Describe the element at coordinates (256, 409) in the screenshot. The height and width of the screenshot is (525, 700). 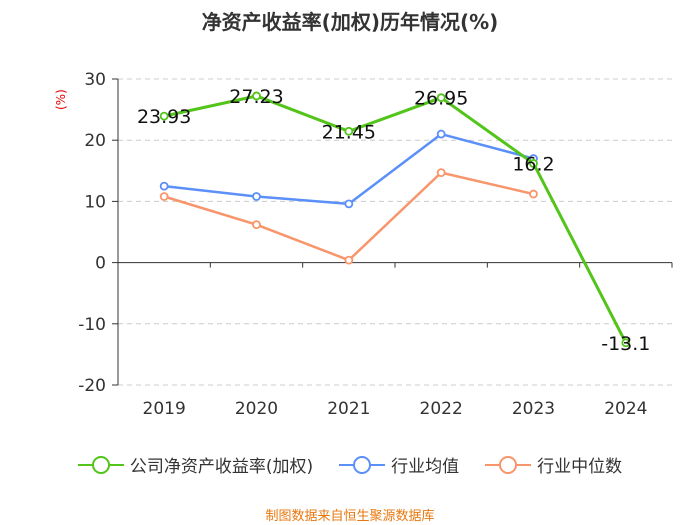
I see `x-tick-label: 2020` at that location.